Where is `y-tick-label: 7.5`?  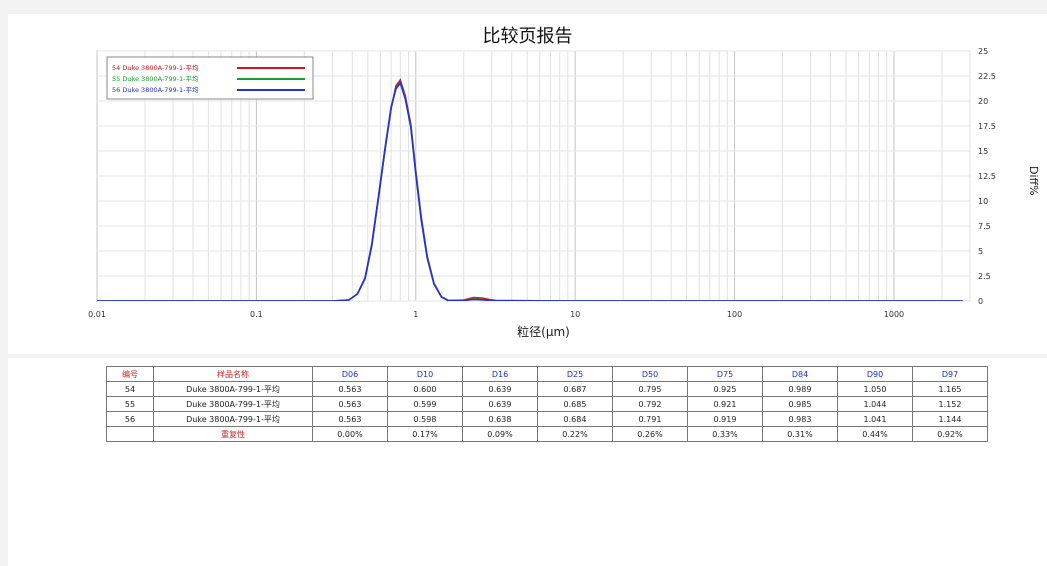 y-tick-label: 7.5 is located at coordinates (984, 226).